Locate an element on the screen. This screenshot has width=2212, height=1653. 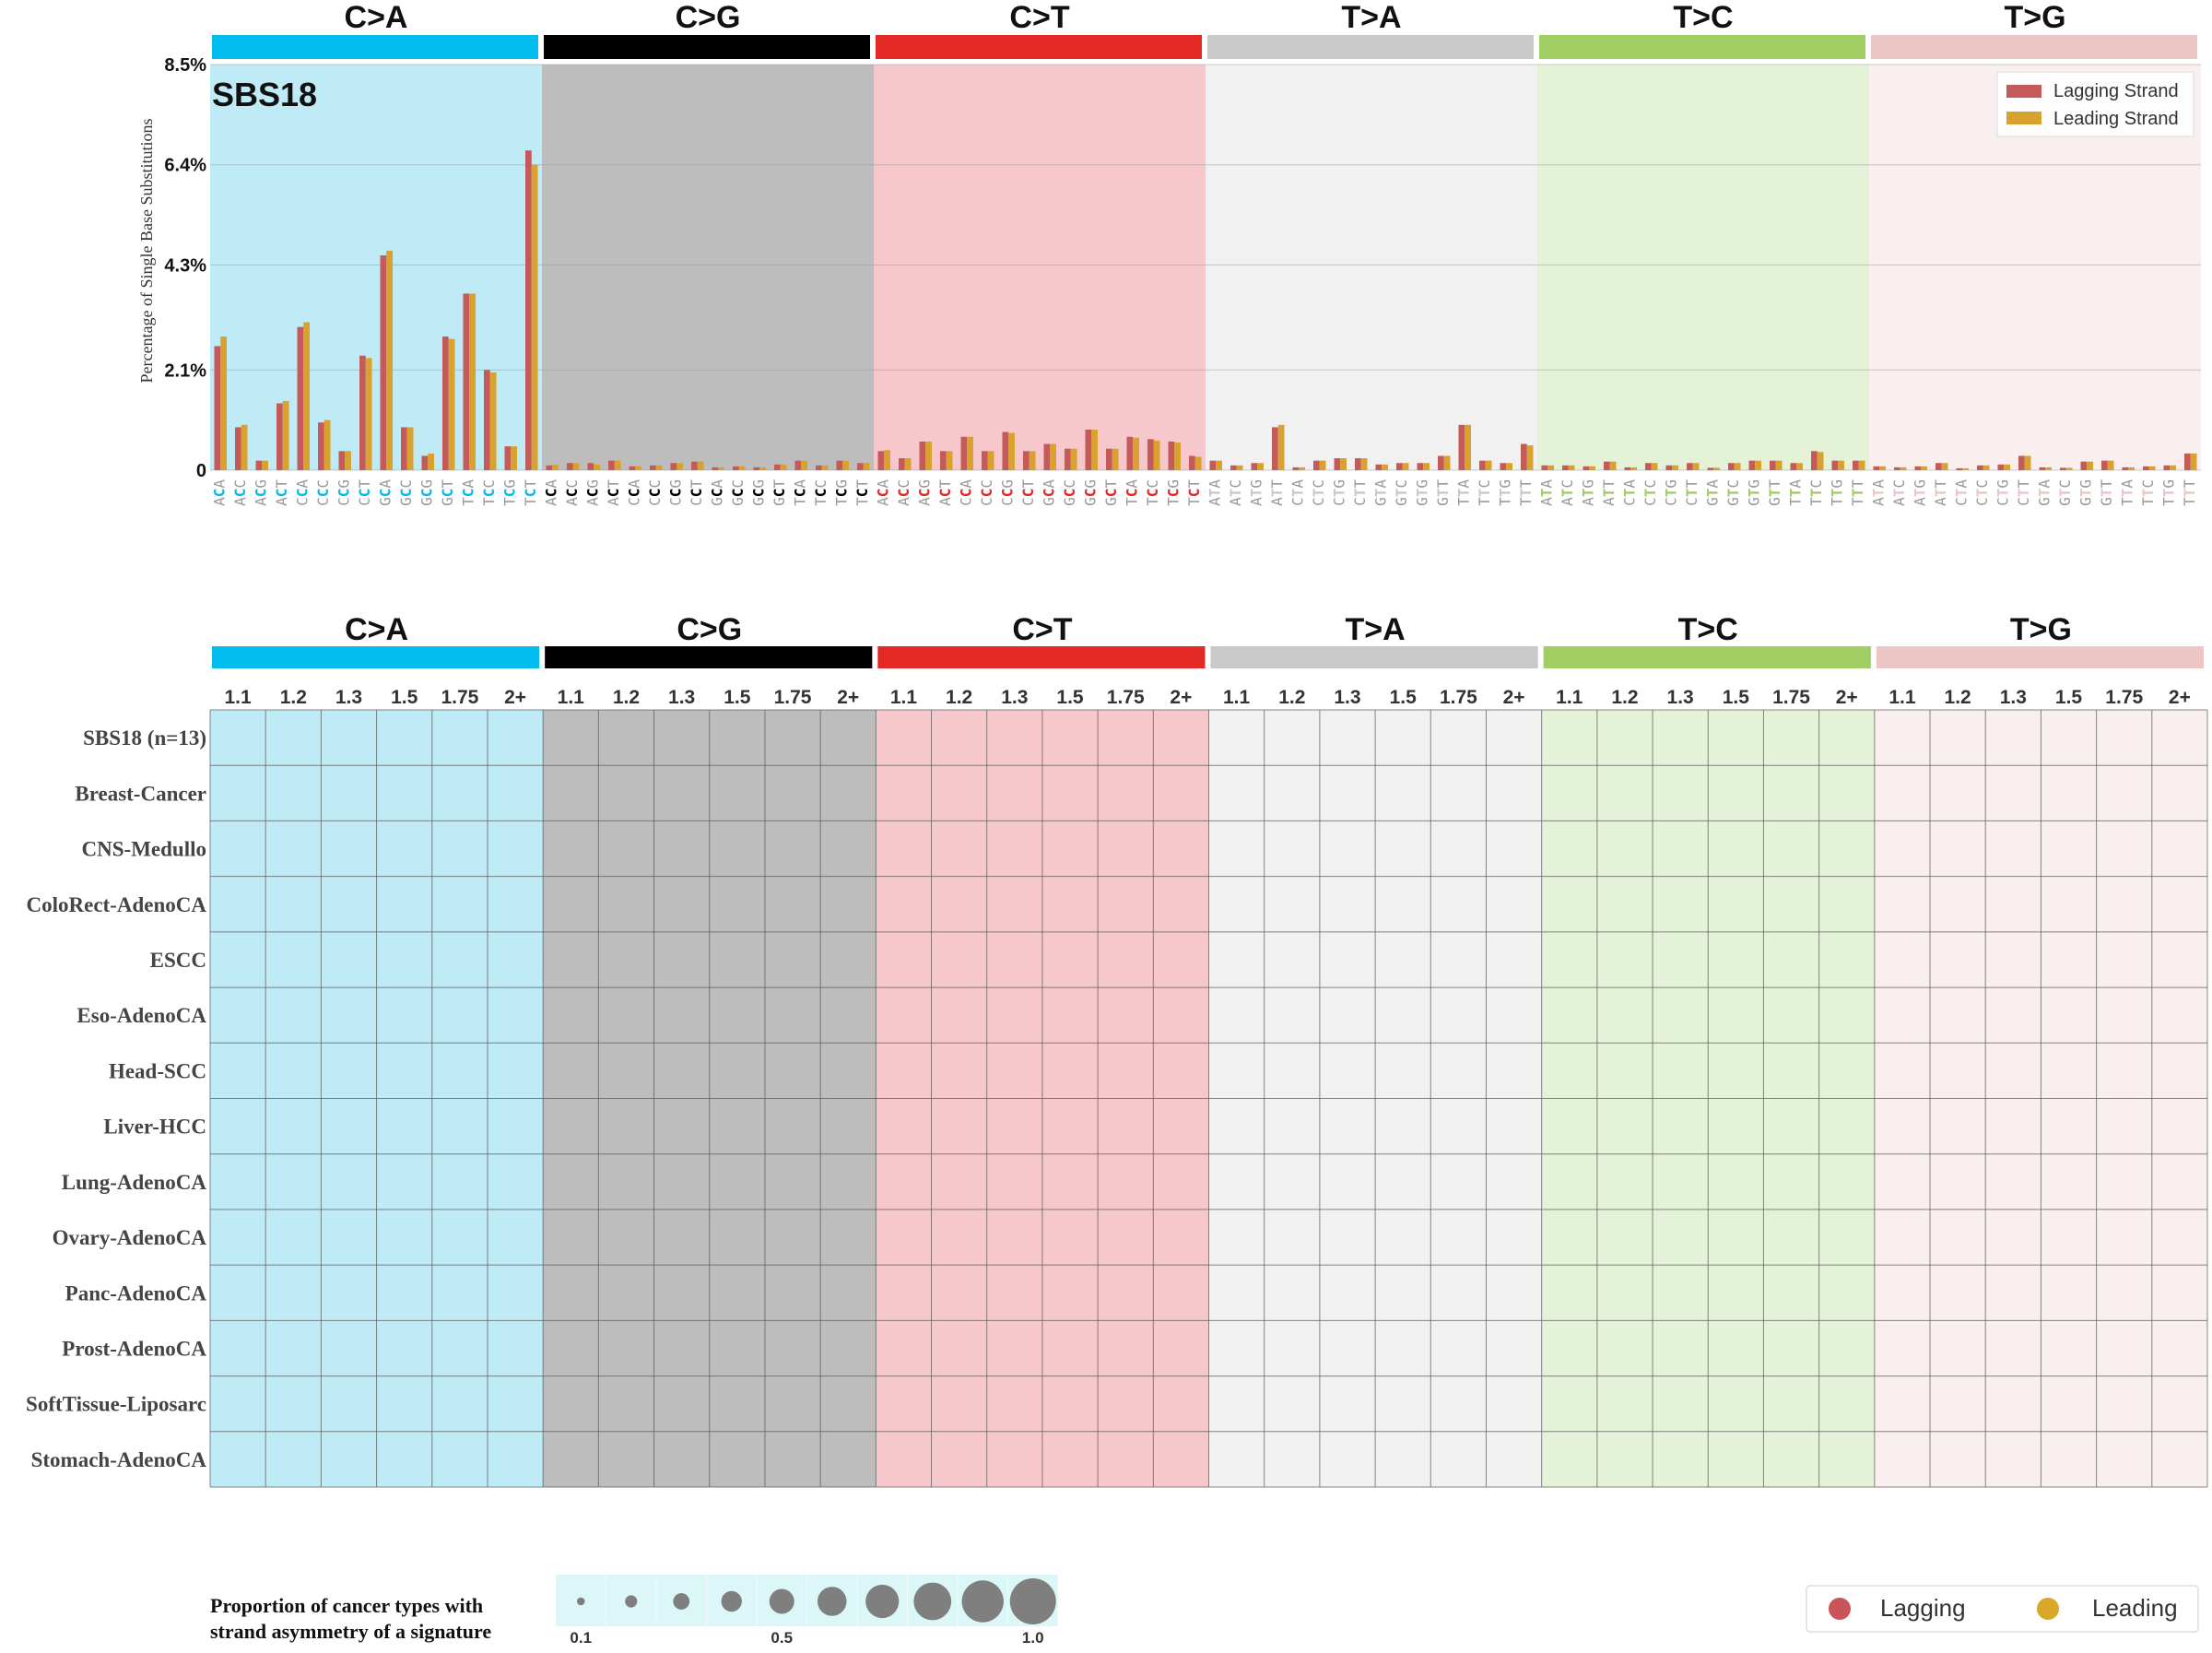
x-tick-label-20: CCA is located at coordinates (633, 493).